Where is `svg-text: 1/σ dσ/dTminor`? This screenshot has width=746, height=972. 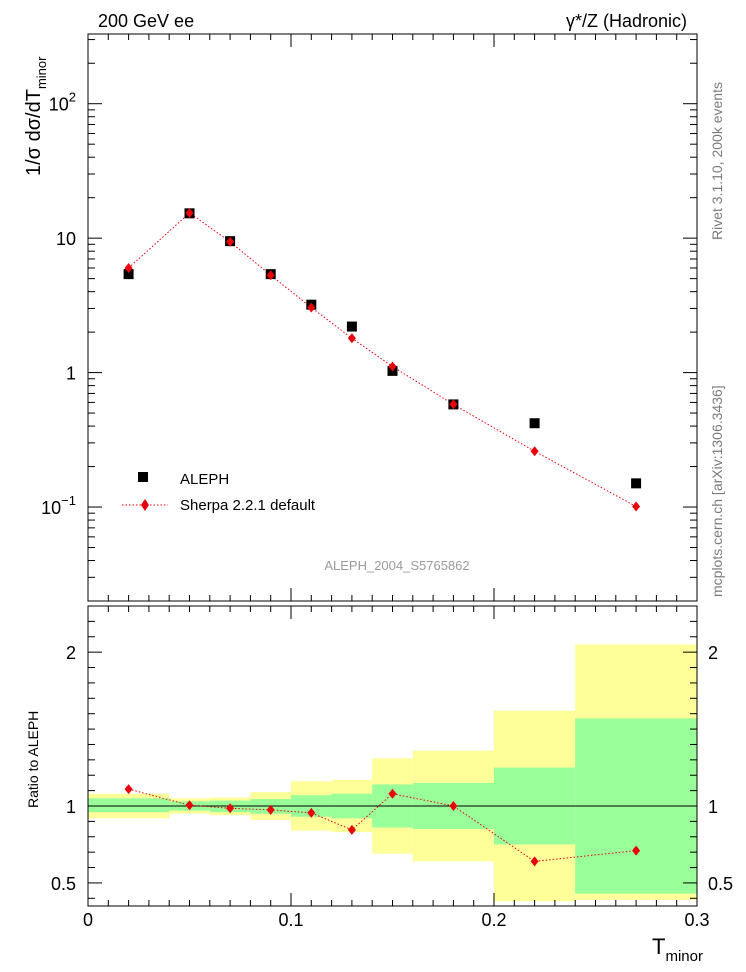 svg-text: 1/σ dσ/dTminor is located at coordinates (36, 116).